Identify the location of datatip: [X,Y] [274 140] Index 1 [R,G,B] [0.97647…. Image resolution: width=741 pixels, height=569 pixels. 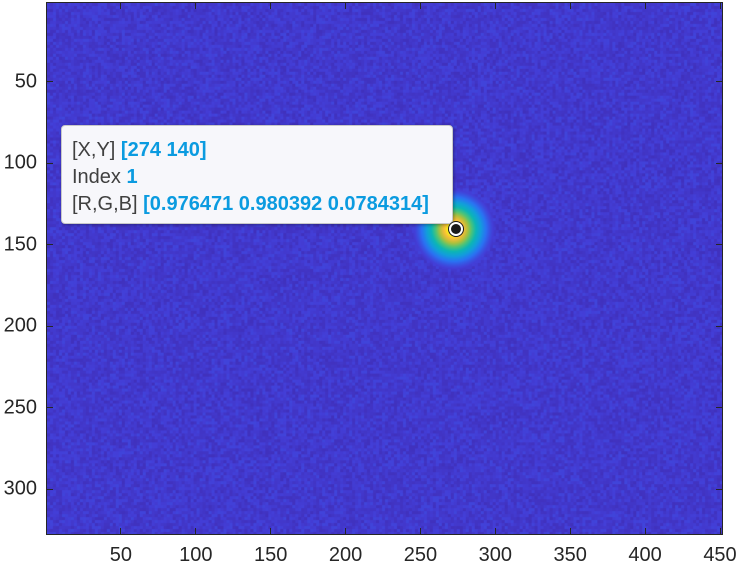
(257, 174).